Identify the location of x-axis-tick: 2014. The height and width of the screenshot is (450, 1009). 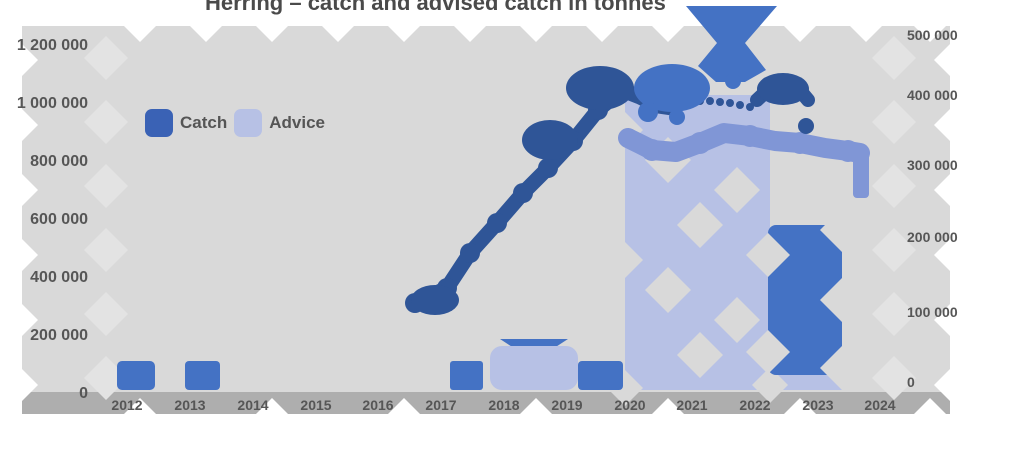
(253, 405).